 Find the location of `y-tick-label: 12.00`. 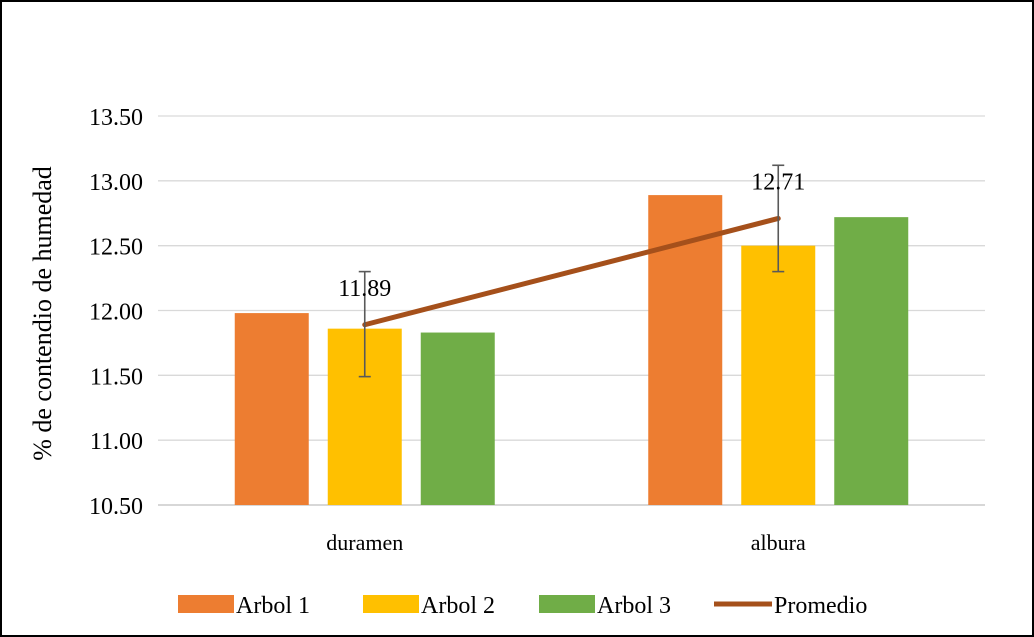

y-tick-label: 12.00 is located at coordinates (116, 313).